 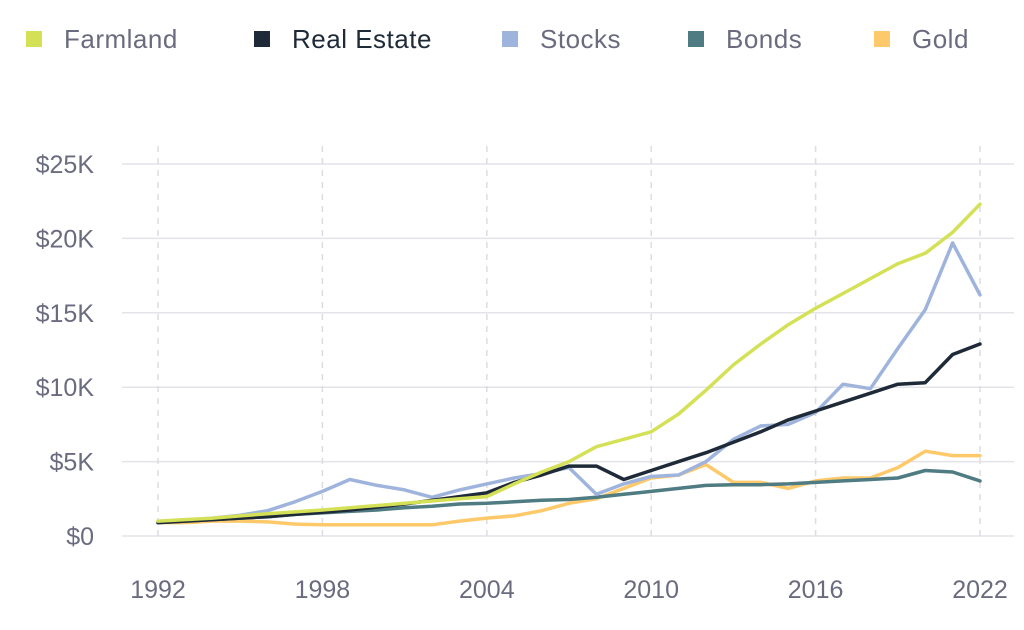 I want to click on y-tick-label: $5K, so click(x=72, y=463).